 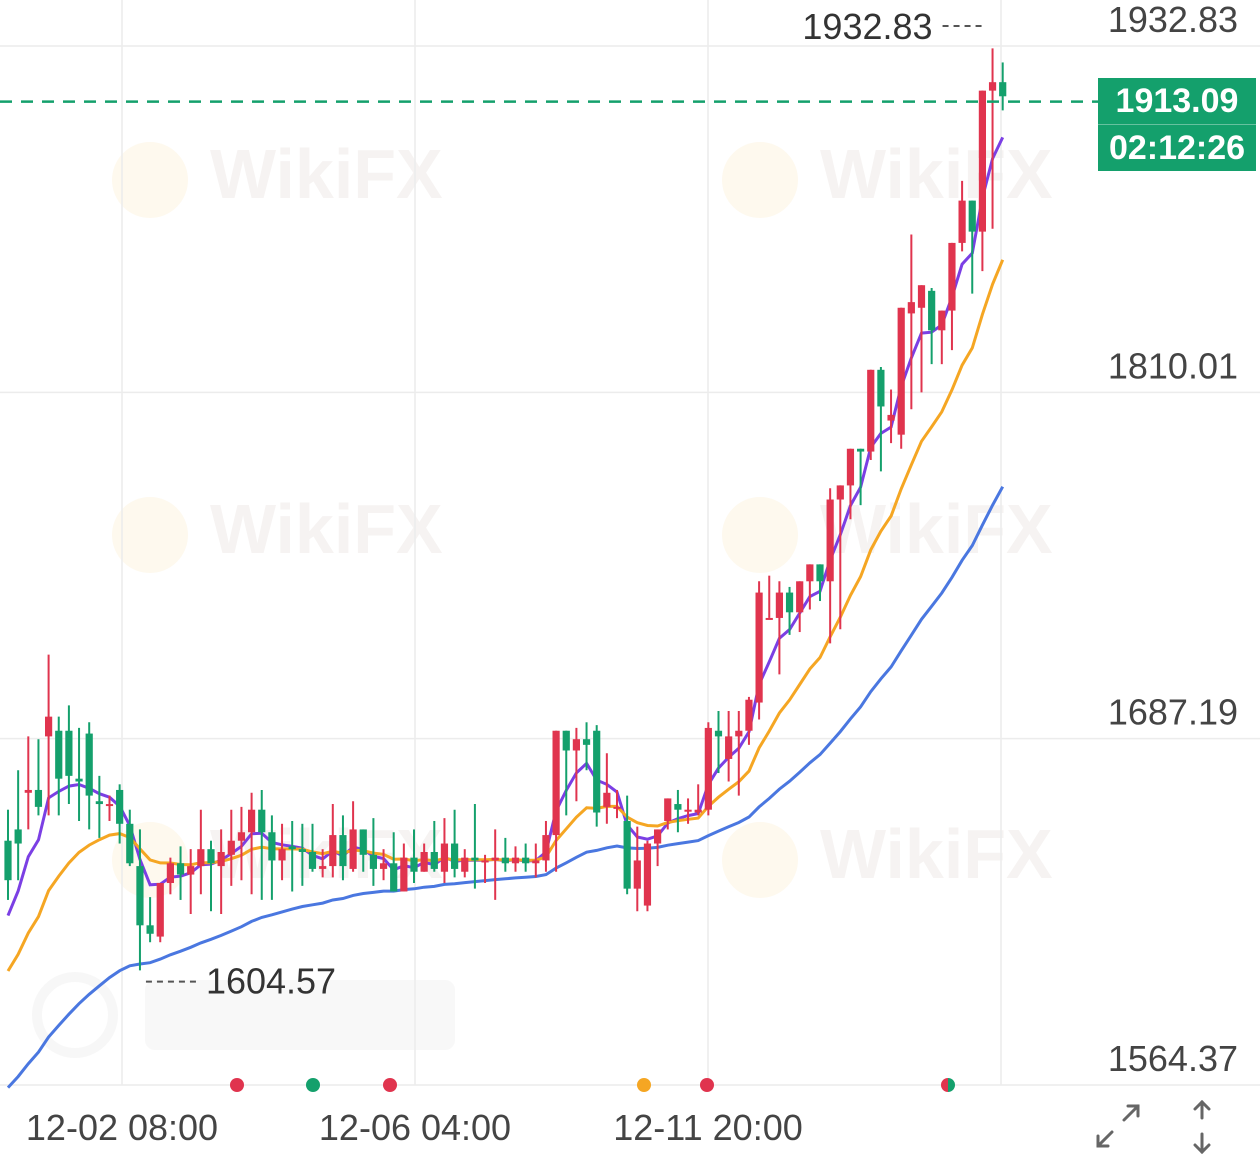 I want to click on wikifx-watermark-4: WikiFX, so click(x=887, y=531).